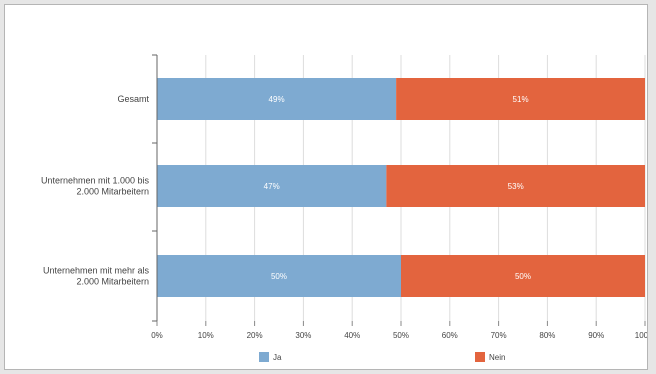 This screenshot has width=656, height=374. I want to click on x-tick-label: 30%, so click(303, 335).